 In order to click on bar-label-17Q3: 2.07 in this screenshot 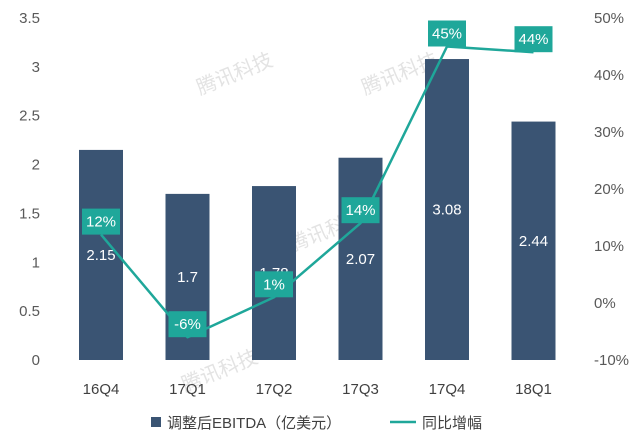, I will do `click(360, 259)`.